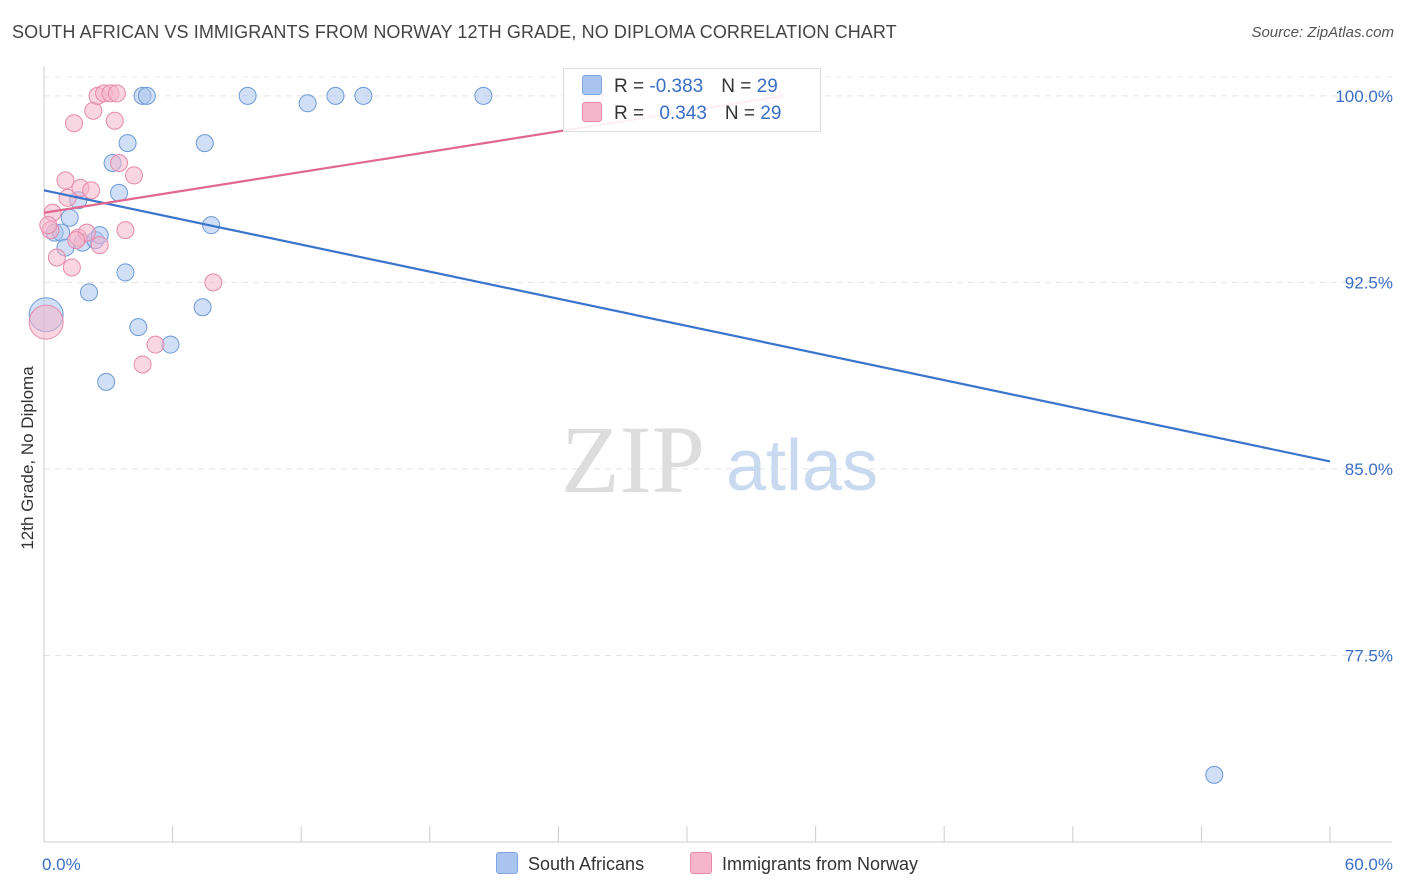  What do you see at coordinates (1369, 864) in the screenshot?
I see `x-tick-label-right: 60.0%` at bounding box center [1369, 864].